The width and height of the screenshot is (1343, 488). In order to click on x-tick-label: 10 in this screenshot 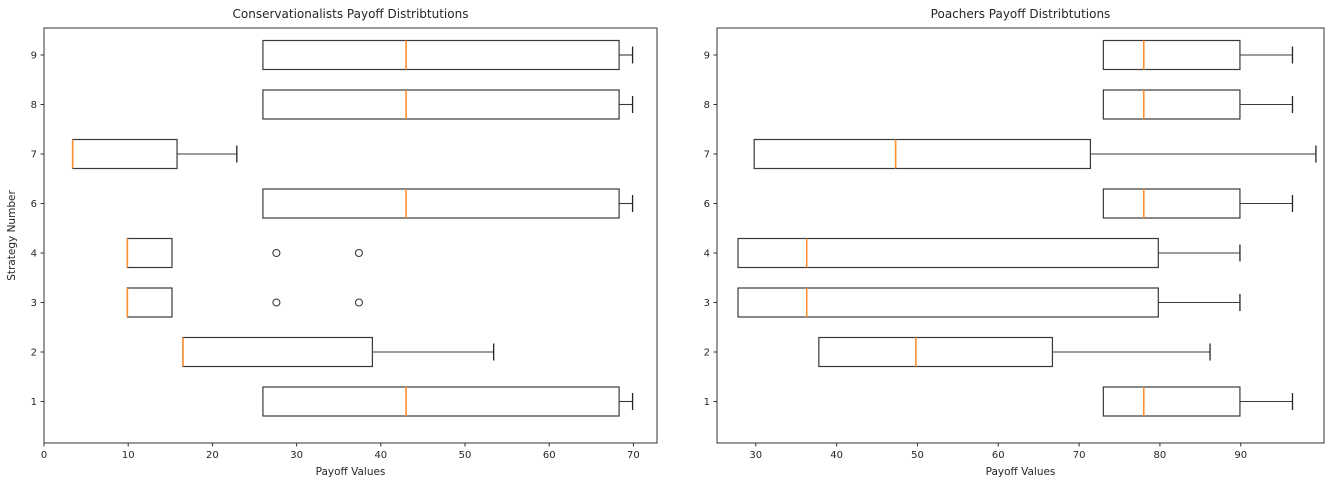, I will do `click(128, 455)`.